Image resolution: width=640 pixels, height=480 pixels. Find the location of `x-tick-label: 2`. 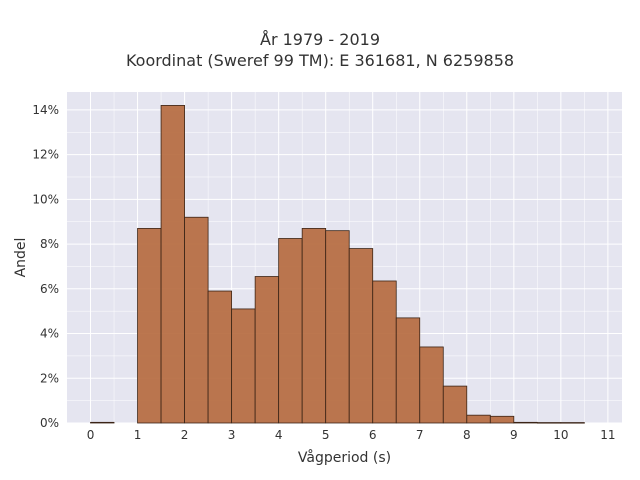

x-tick-label: 2 is located at coordinates (185, 435).